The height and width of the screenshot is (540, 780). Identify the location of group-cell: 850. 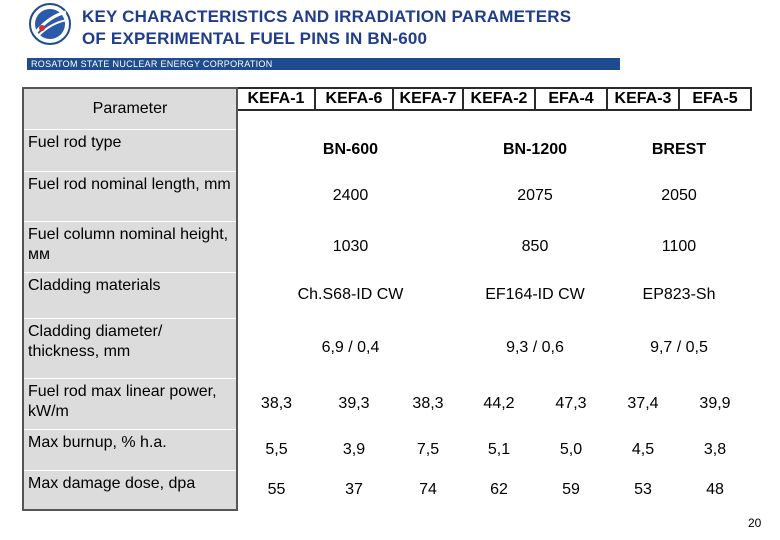
(535, 246).